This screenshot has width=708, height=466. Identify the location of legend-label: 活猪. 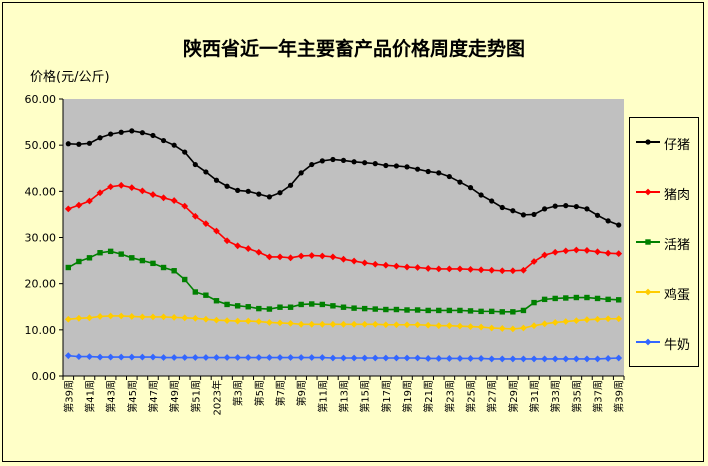
(677, 245).